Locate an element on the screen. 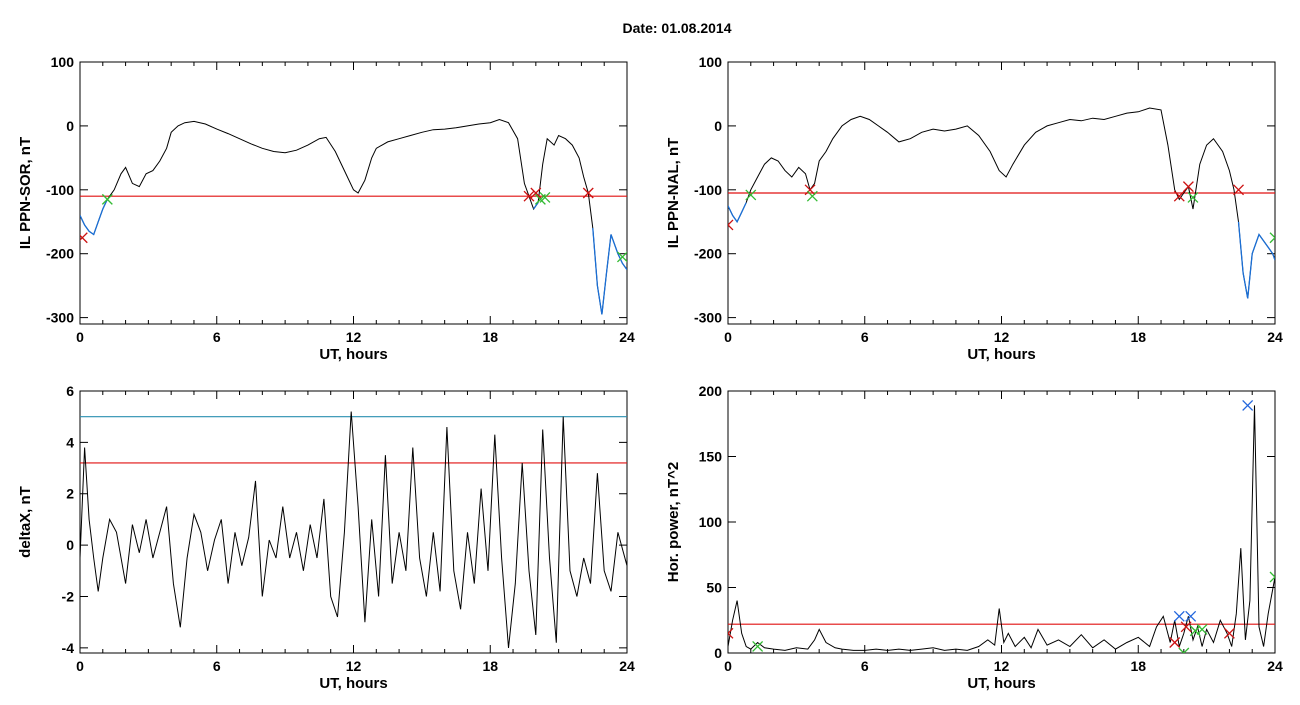  y-tick-label: 200 is located at coordinates (711, 391).